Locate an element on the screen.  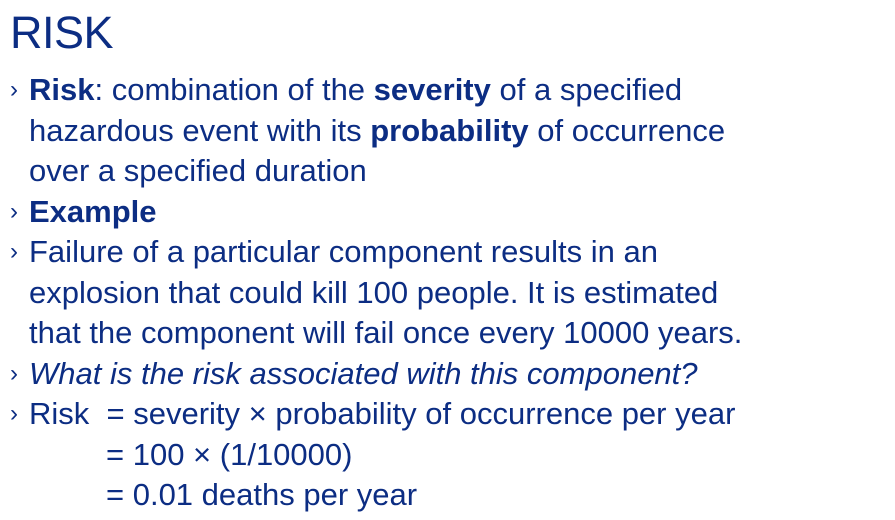
definition-line3: over a specified duration is located at coordinates (198, 170).